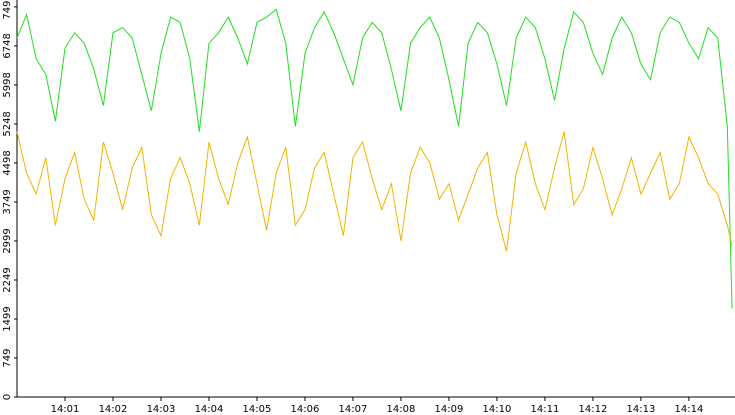 Image resolution: width=735 pixels, height=415 pixels. Describe the element at coordinates (497, 409) in the screenshot. I see `x-tick-label: 14:10` at that location.